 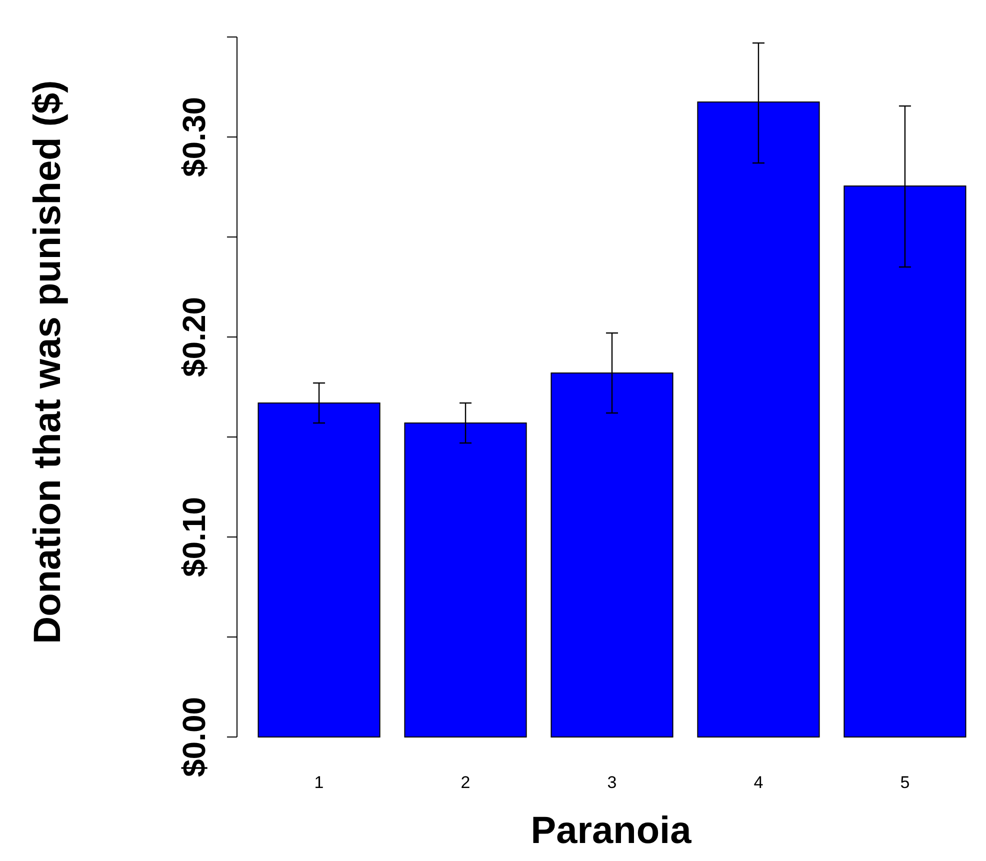 What do you see at coordinates (194, 537) in the screenshot?
I see `y-tick-label: $0.10` at bounding box center [194, 537].